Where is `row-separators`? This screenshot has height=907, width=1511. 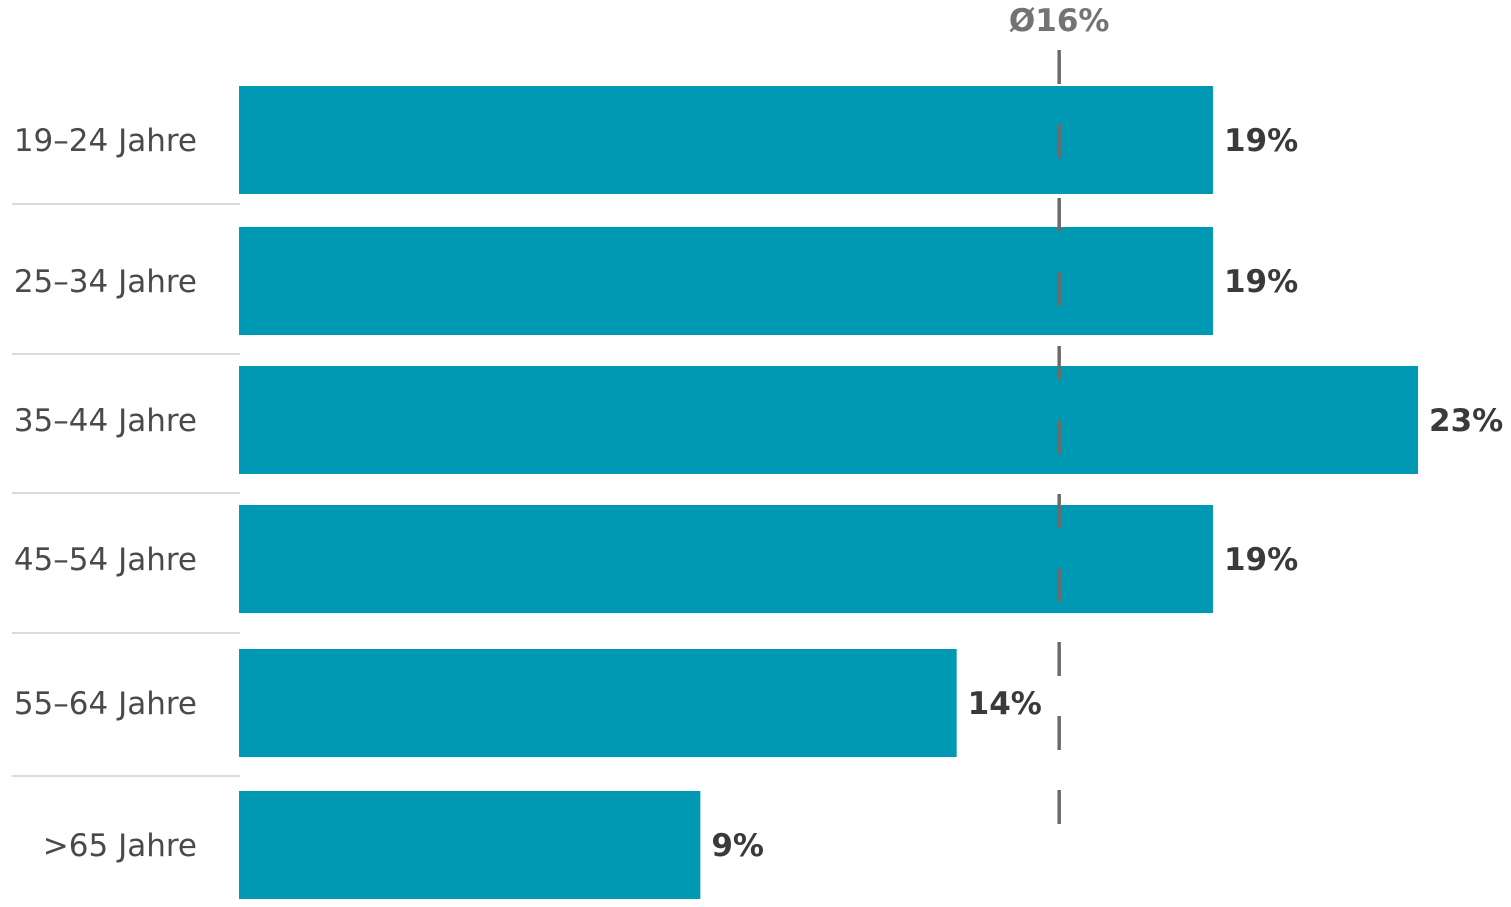 row-separators is located at coordinates (126, 490).